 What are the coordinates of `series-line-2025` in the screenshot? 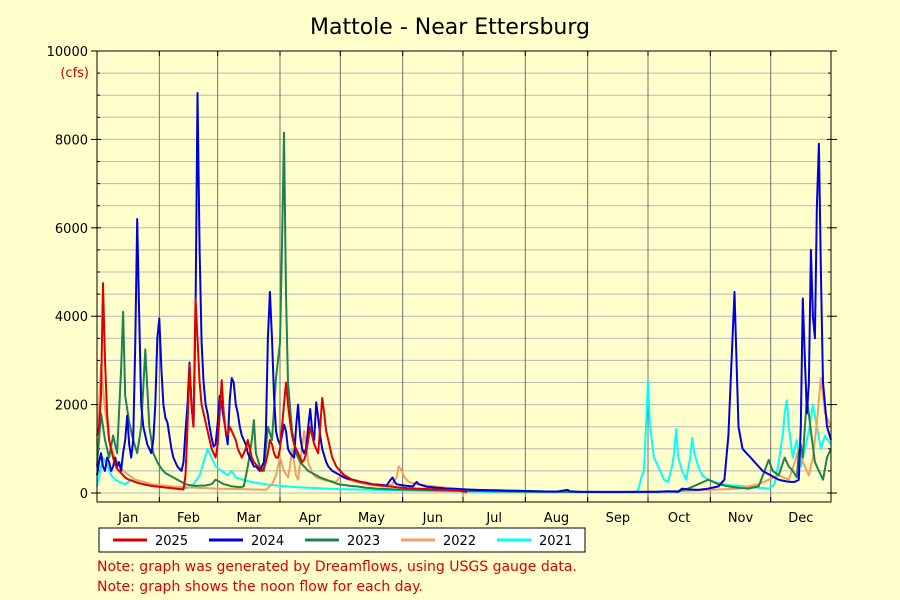 It's located at (282, 388).